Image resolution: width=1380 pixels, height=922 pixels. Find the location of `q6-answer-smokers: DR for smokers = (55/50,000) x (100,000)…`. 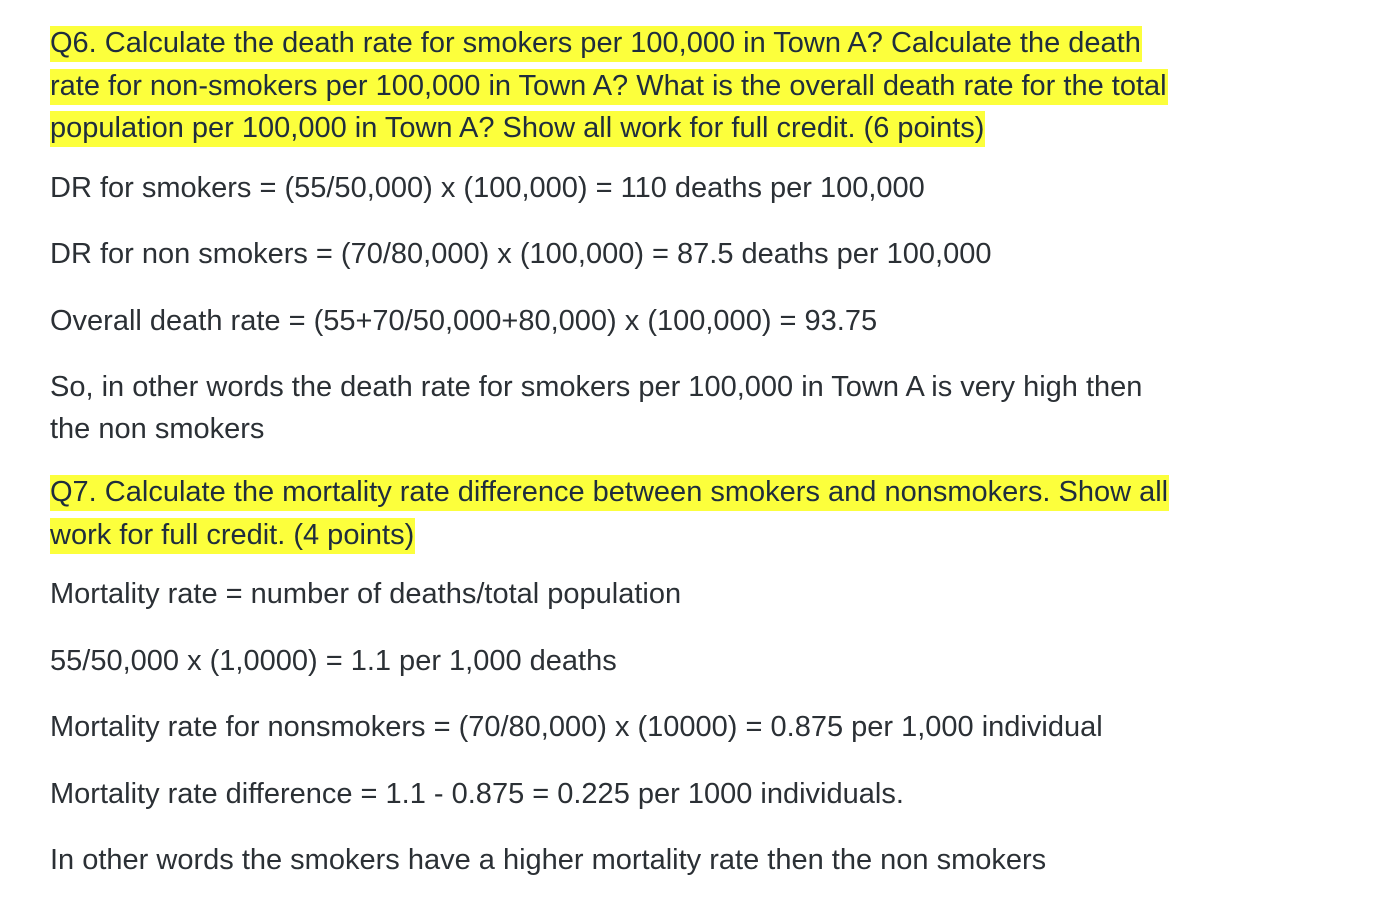

q6-answer-smokers: DR for smokers = (55/50,000) x (100,000)… is located at coordinates (487, 187).